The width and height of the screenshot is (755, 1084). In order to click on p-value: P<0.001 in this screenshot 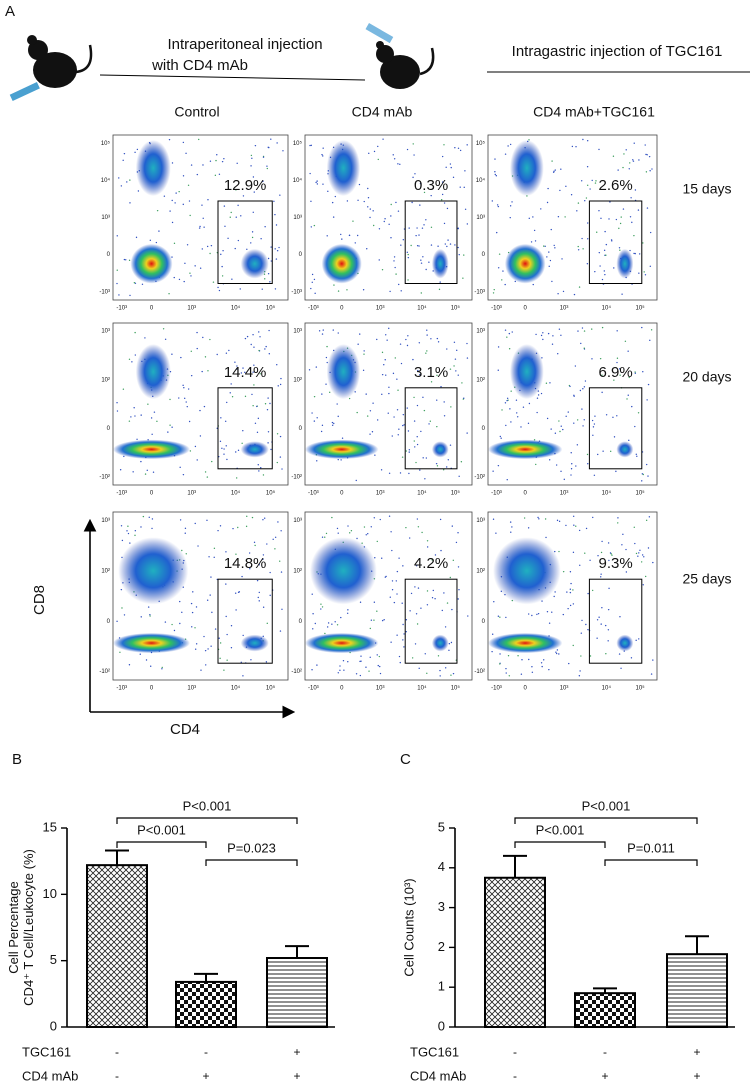, I will do `click(161, 829)`.